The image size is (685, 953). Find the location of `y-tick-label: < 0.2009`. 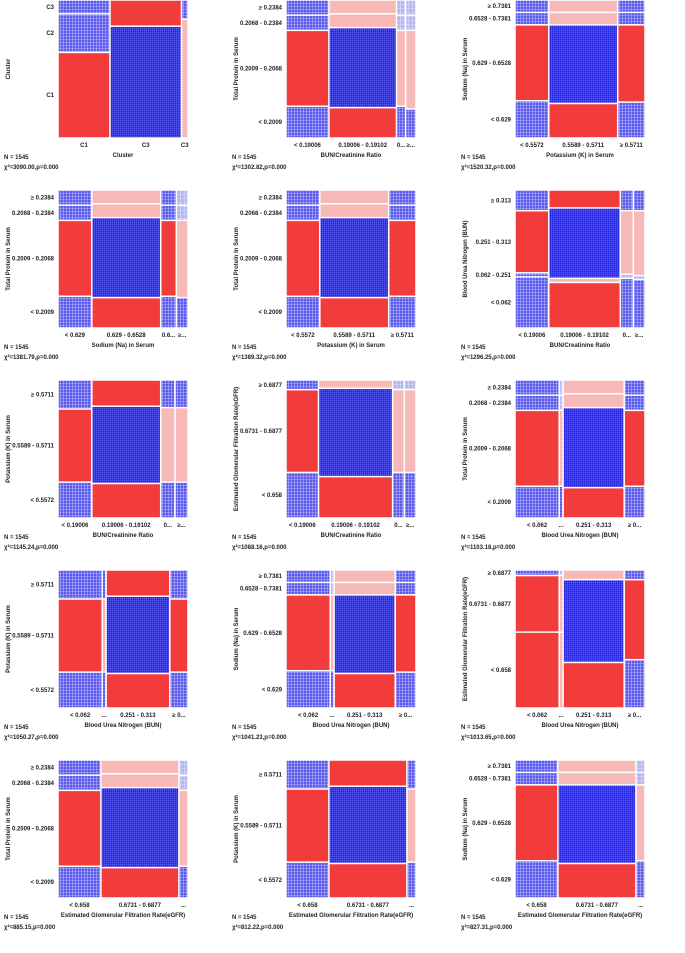

y-tick-label: < 0.2009 is located at coordinates (42, 313).